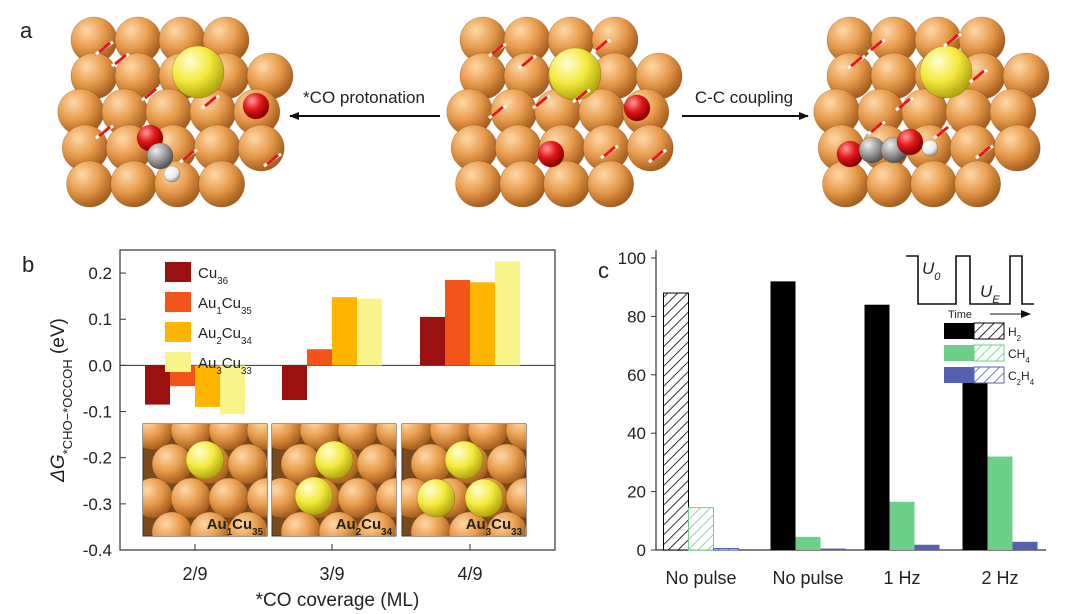 The image size is (1080, 614). Describe the element at coordinates (636, 375) in the screenshot. I see `y-tick-label: 60` at that location.